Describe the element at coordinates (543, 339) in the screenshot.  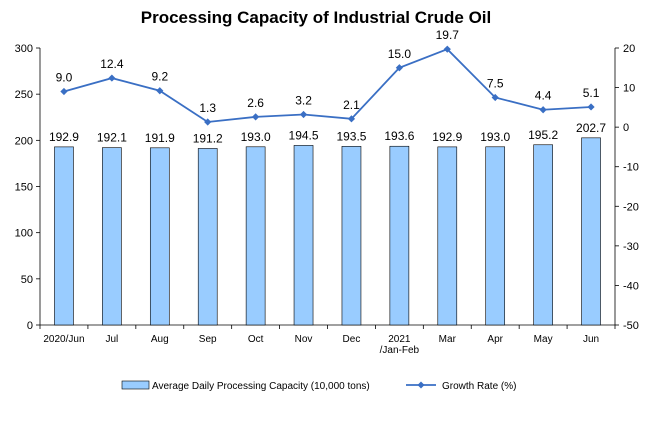
I see `category-label: May` at that location.